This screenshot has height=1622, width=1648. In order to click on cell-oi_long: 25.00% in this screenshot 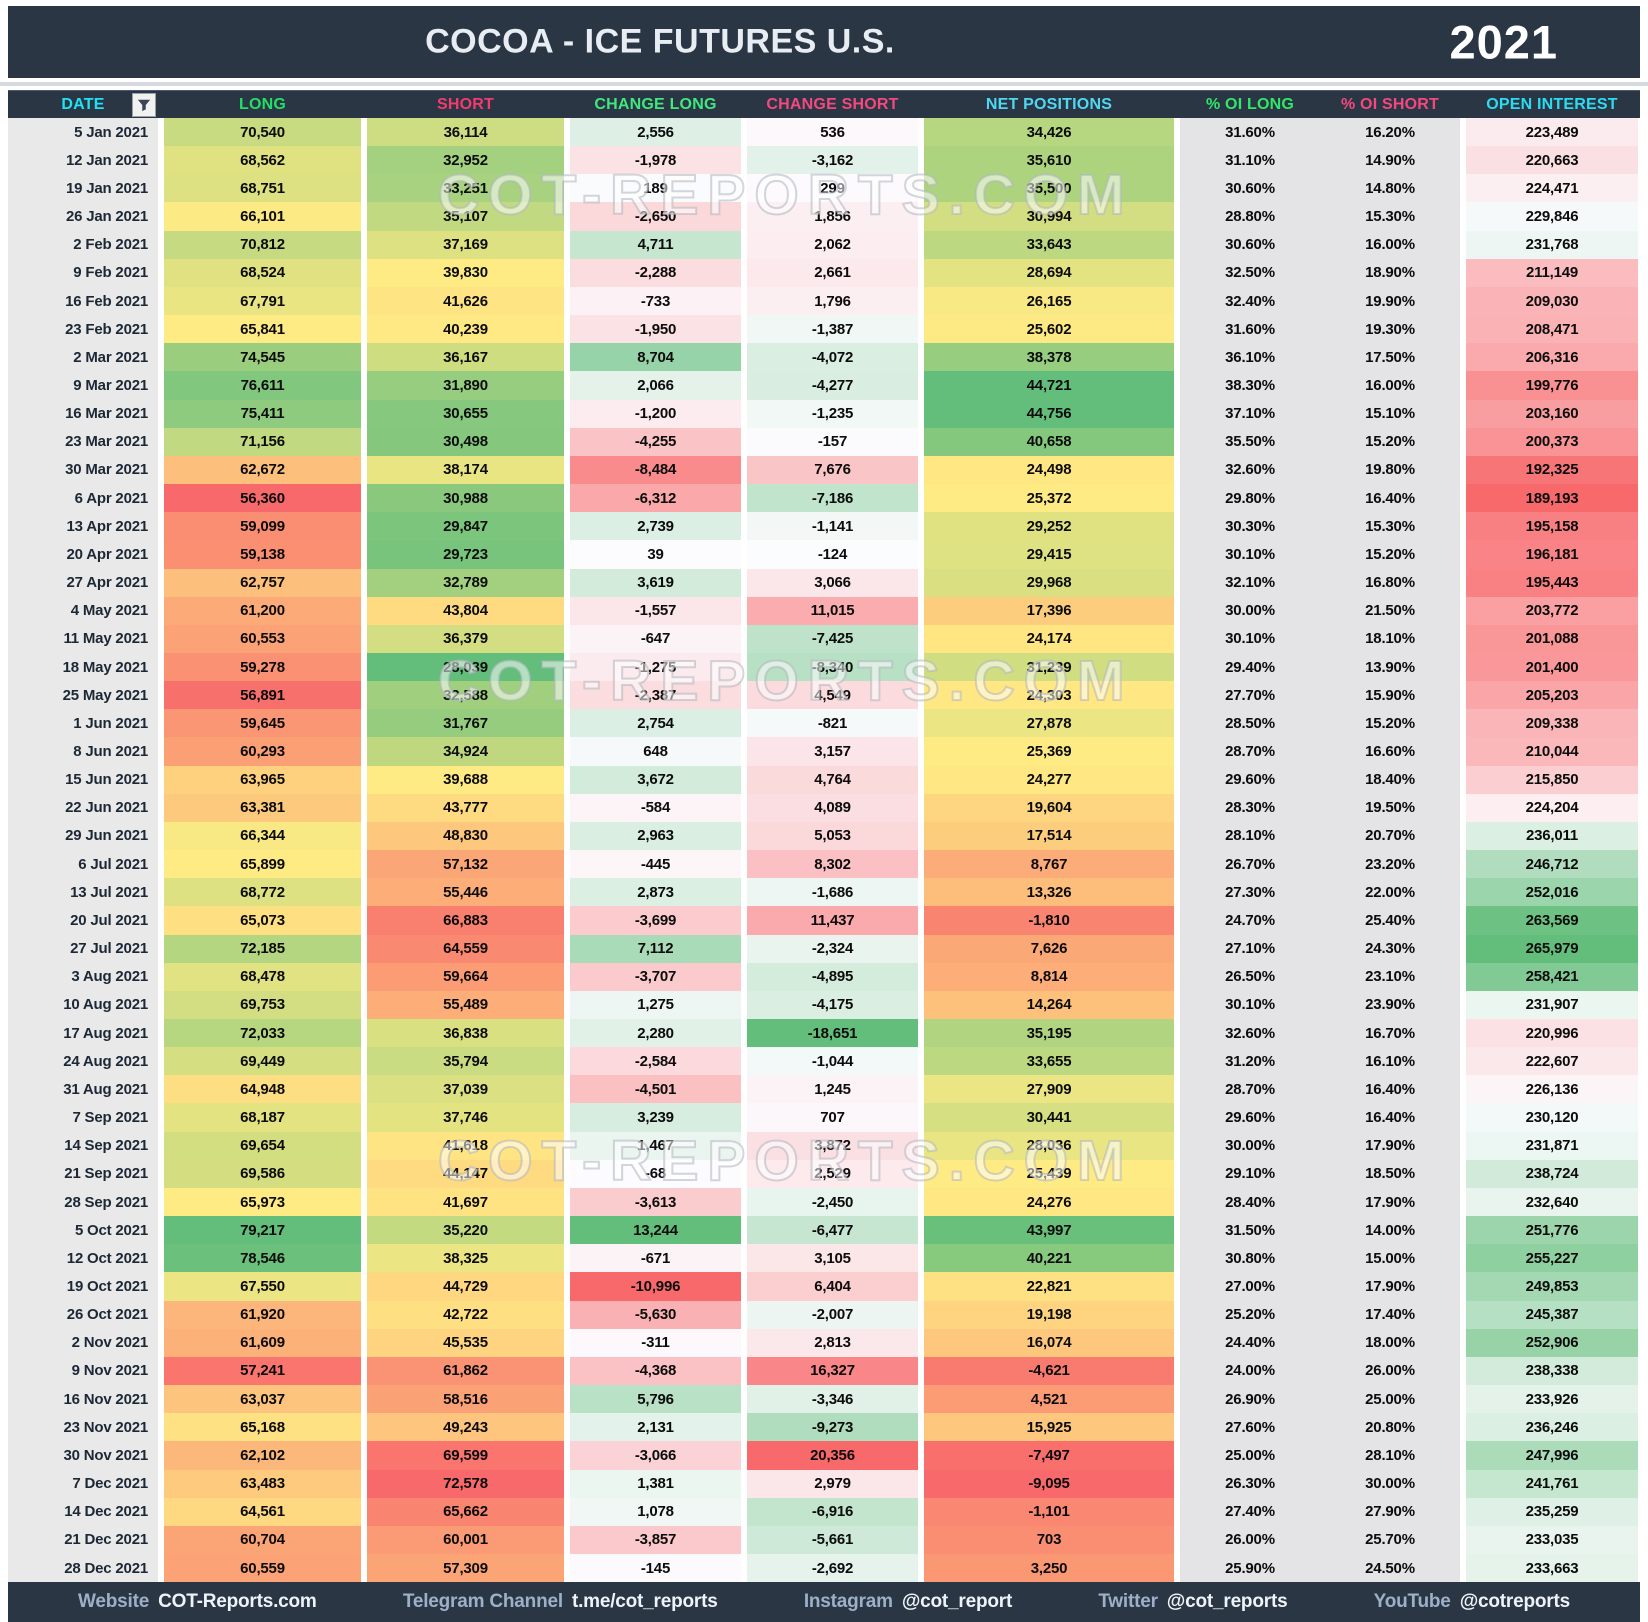, I will do `click(1250, 1455)`.